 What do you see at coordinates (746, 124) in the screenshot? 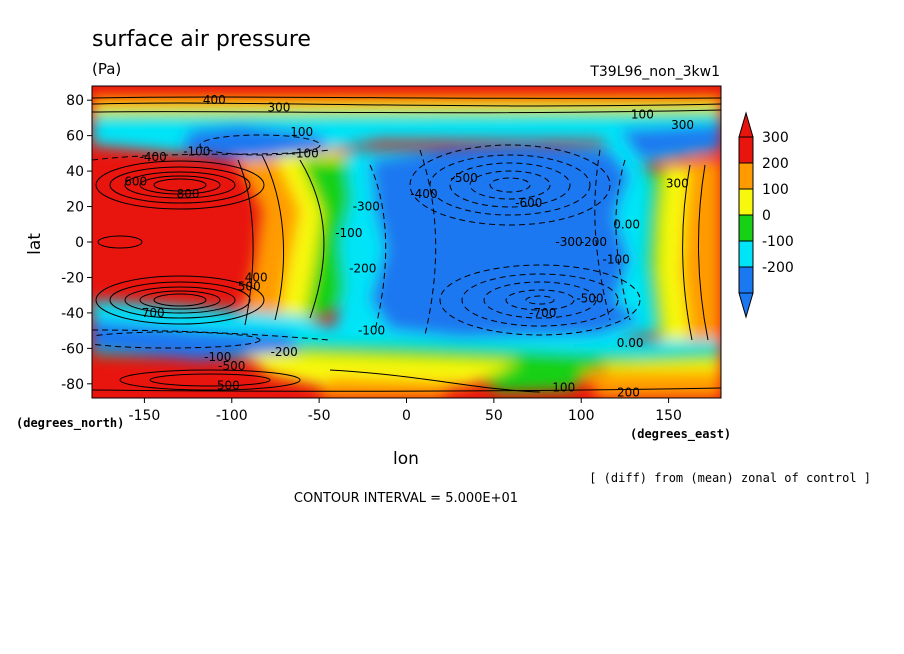
I see `colorbar-top-arrow` at bounding box center [746, 124].